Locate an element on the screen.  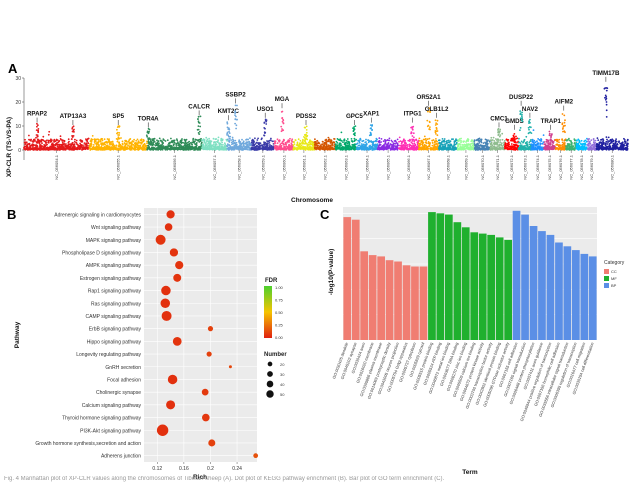
panel-a-label: A is located at coordinates (13, 68).